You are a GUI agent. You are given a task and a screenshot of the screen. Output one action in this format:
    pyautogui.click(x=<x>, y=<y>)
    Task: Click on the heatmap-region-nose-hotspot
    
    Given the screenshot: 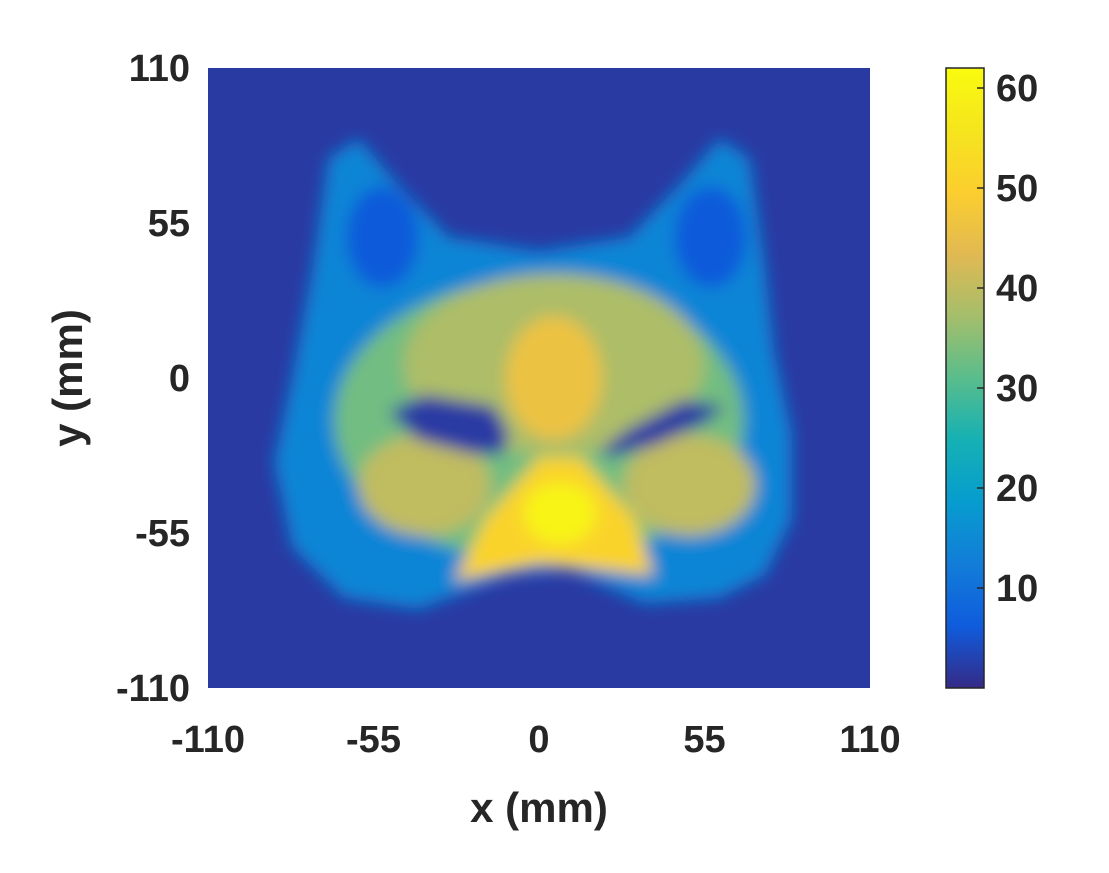 What is the action you would take?
    pyautogui.click(x=560, y=513)
    